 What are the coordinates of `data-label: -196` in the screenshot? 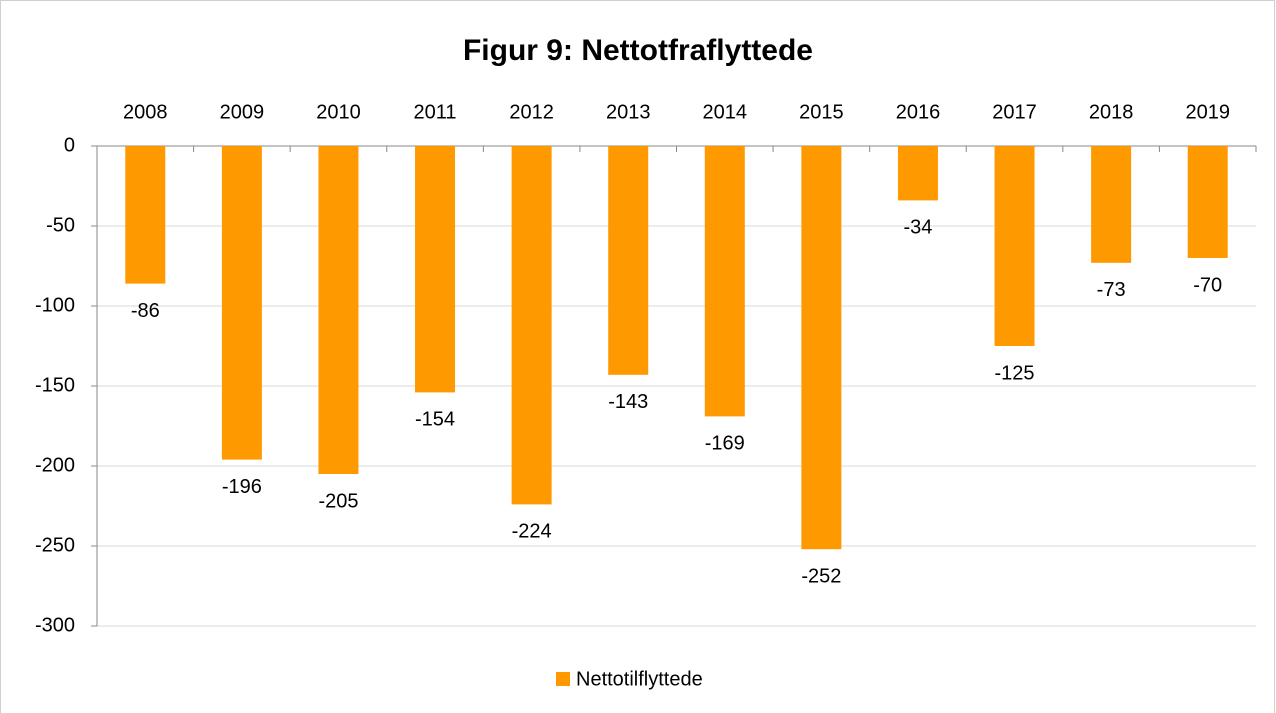 It's located at (242, 487).